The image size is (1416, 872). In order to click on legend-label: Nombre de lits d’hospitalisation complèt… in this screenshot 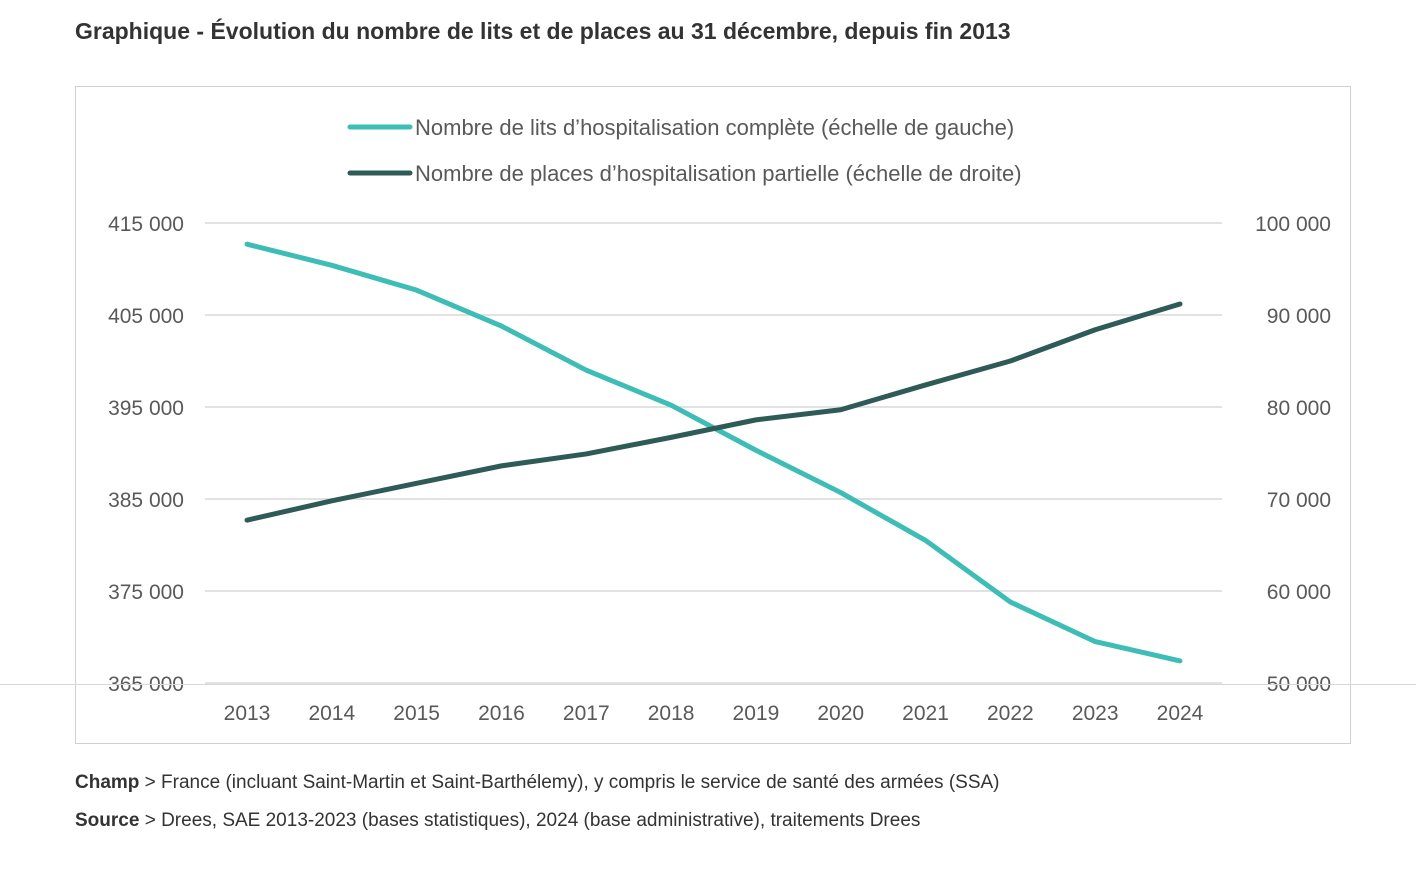, I will do `click(714, 127)`.